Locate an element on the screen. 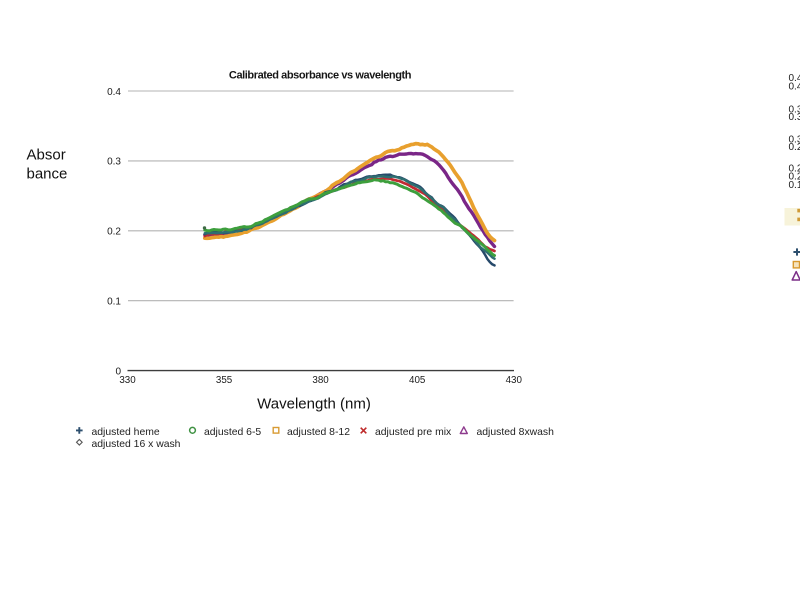 Image resolution: width=800 pixels, height=600 pixels. svg-text: Wavelength (nm) is located at coordinates (314, 404).